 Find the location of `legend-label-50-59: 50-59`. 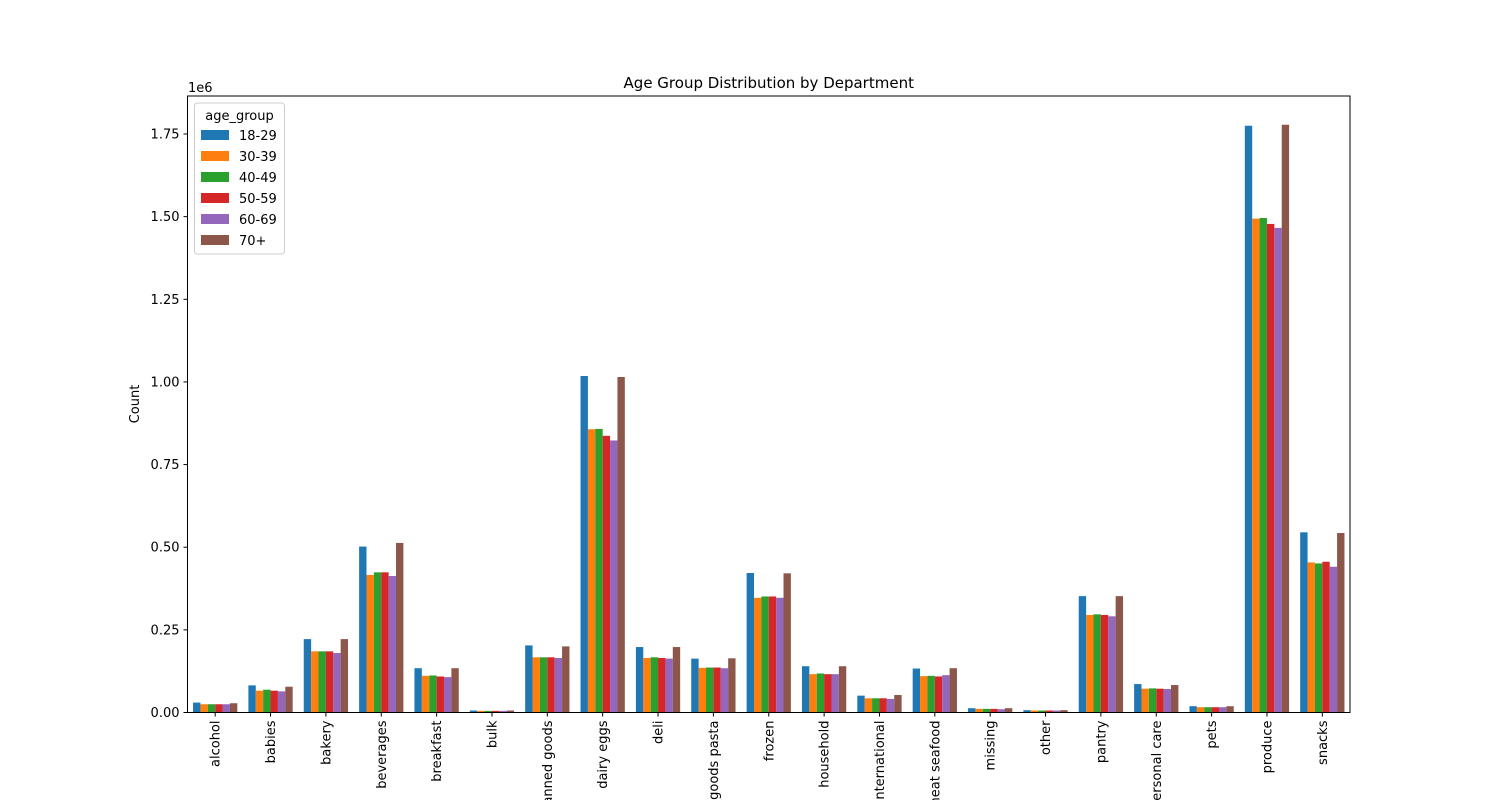

legend-label-50-59: 50-59 is located at coordinates (258, 199).